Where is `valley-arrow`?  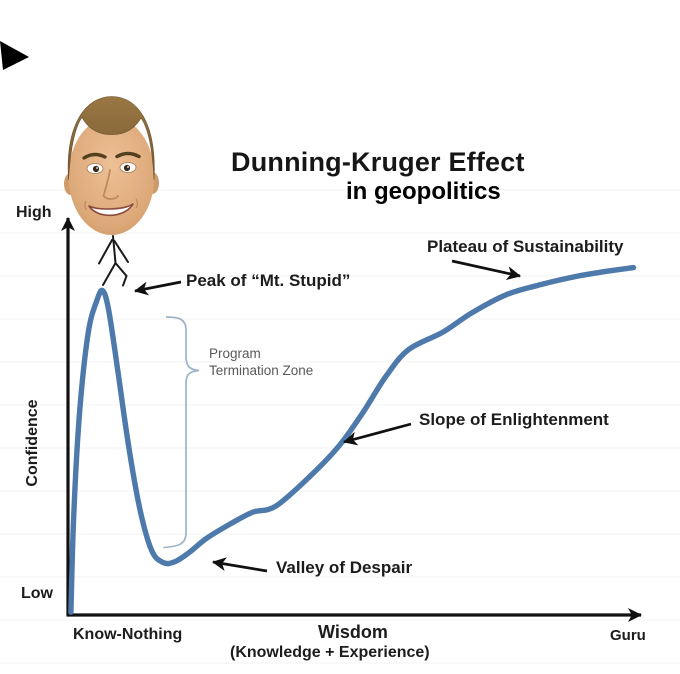 valley-arrow is located at coordinates (240, 565).